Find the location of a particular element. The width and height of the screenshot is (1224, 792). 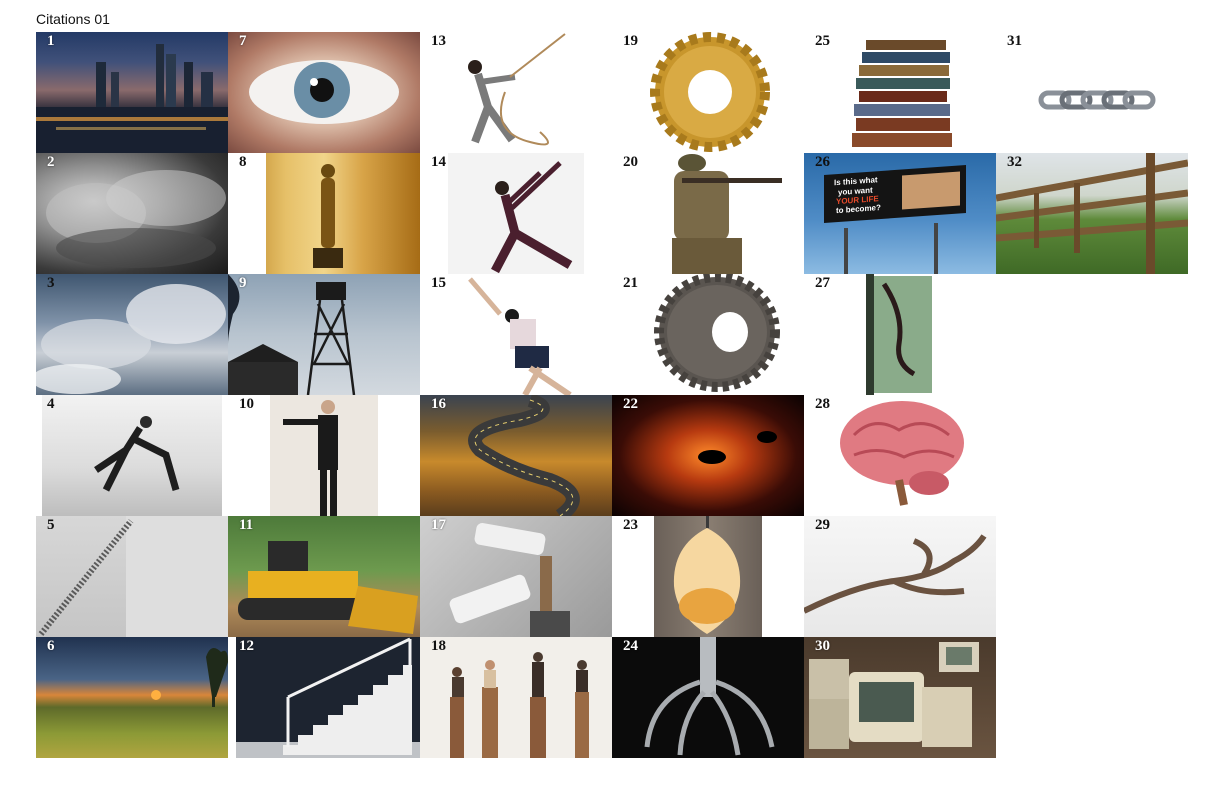

tile-number: 17 is located at coordinates (438, 525).